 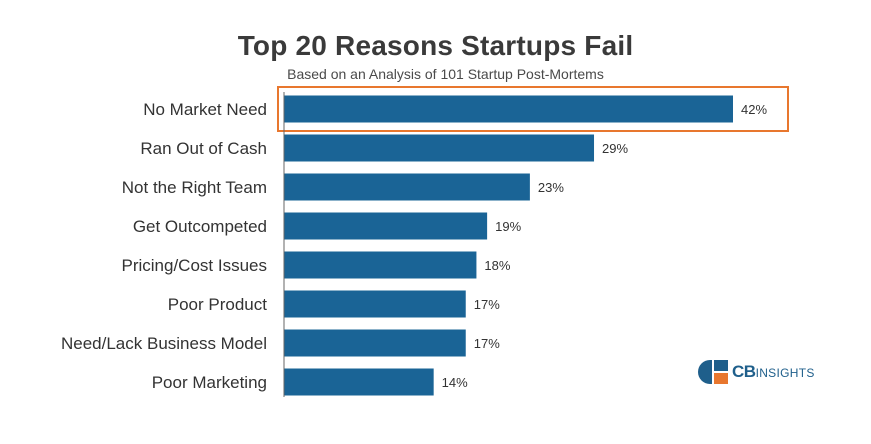 I want to click on chart-title: Top 20 Reasons Startups Fail, so click(x=435, y=45).